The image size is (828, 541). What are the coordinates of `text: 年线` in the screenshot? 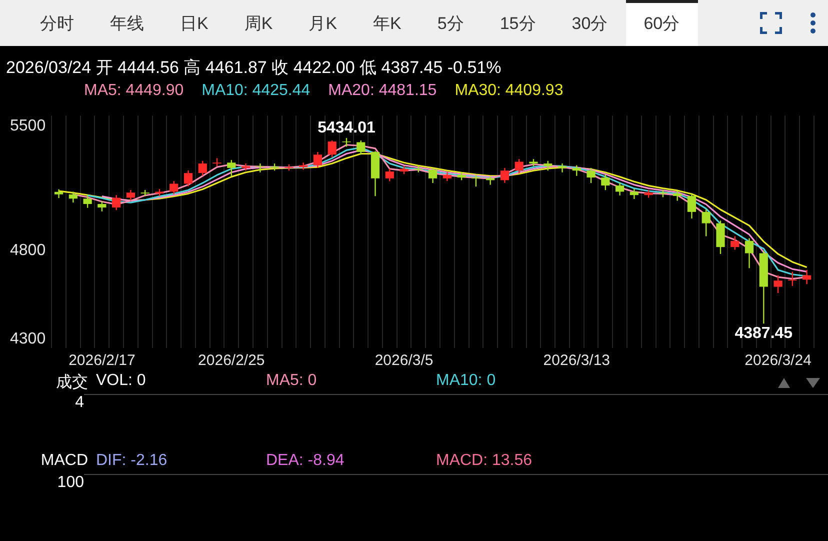 It's located at (127, 24).